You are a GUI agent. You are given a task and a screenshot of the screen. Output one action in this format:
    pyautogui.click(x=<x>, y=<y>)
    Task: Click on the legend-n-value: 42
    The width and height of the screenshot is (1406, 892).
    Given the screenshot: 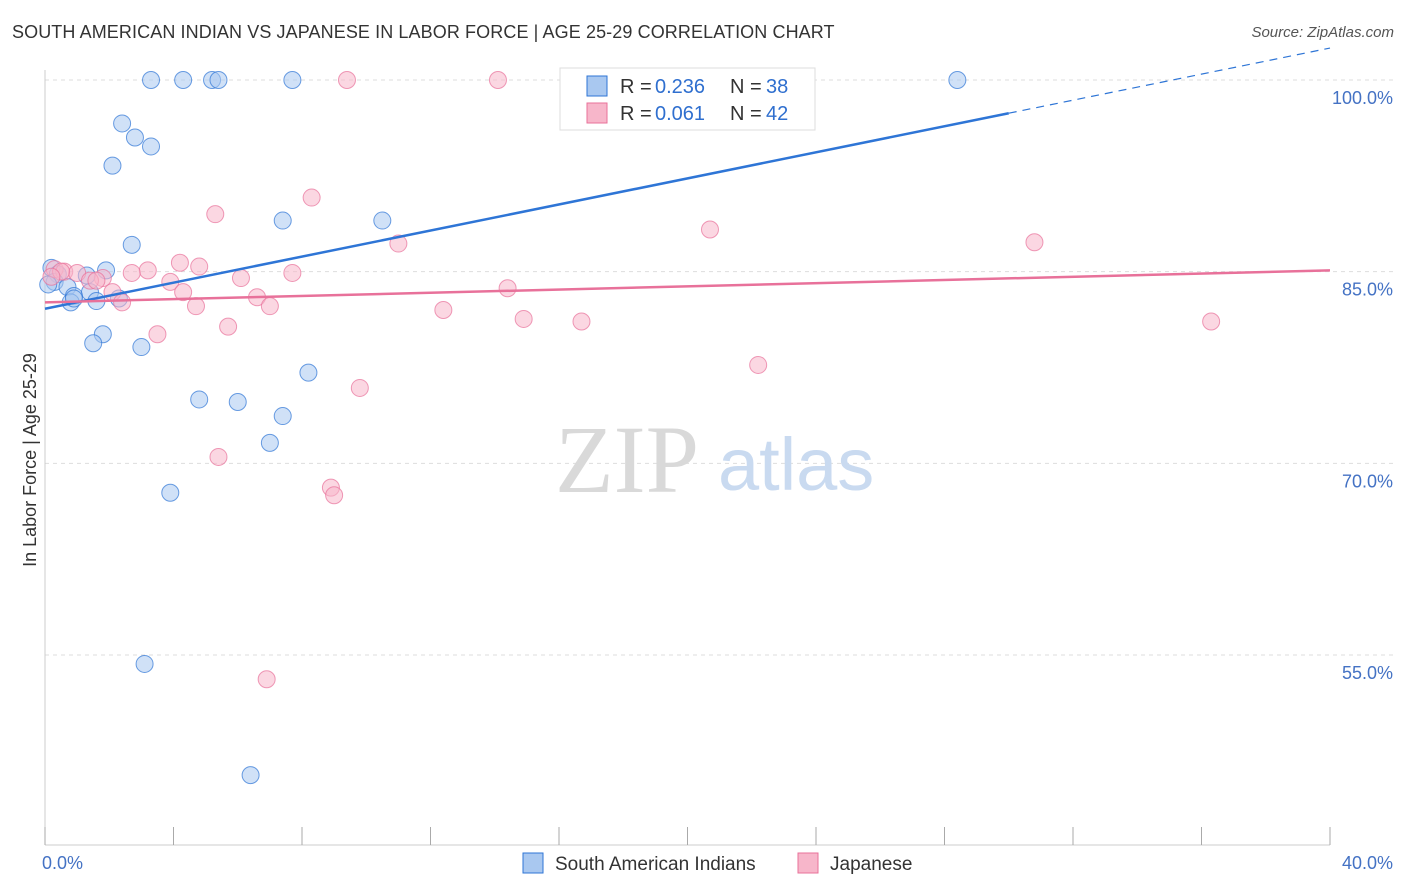 What is the action you would take?
    pyautogui.click(x=777, y=114)
    